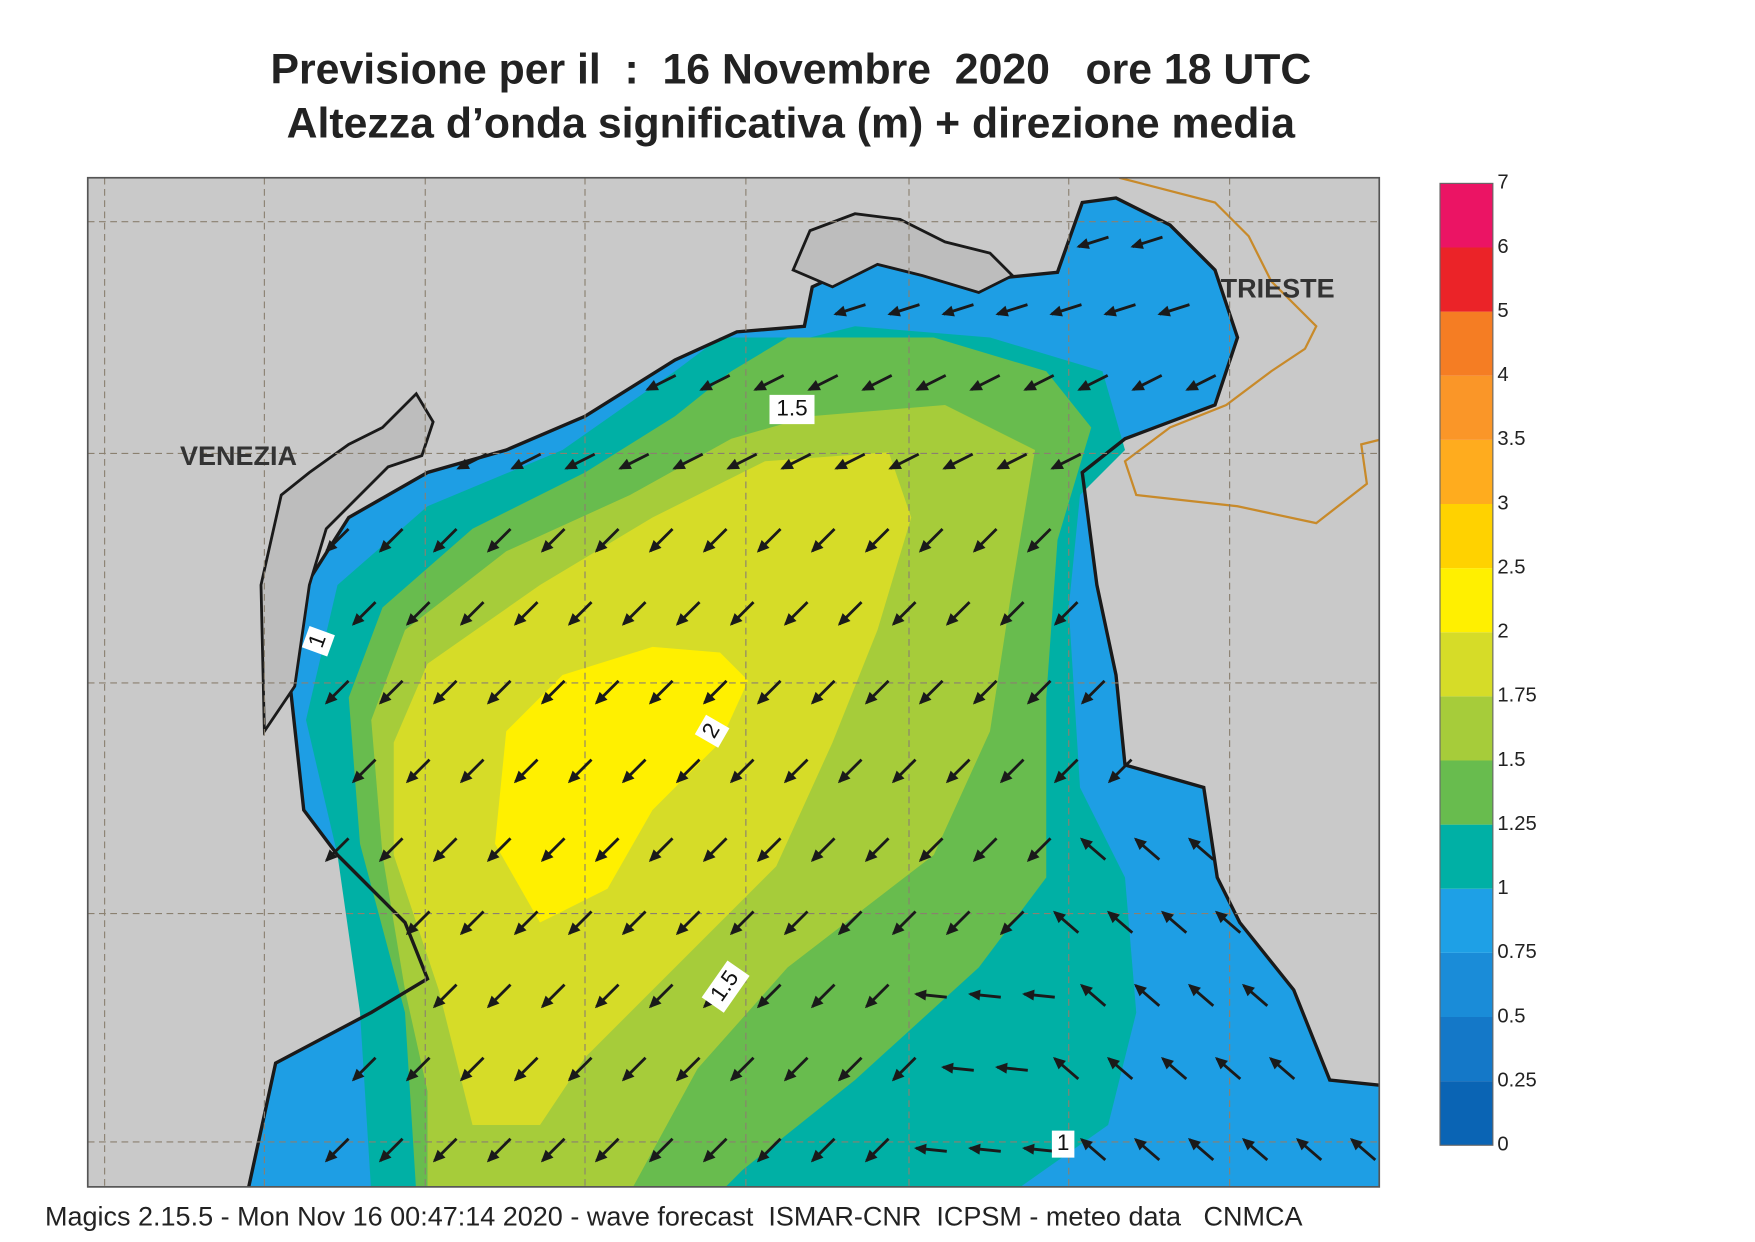 The image size is (1755, 1242). I want to click on contour-label: 1, so click(1063, 1144).